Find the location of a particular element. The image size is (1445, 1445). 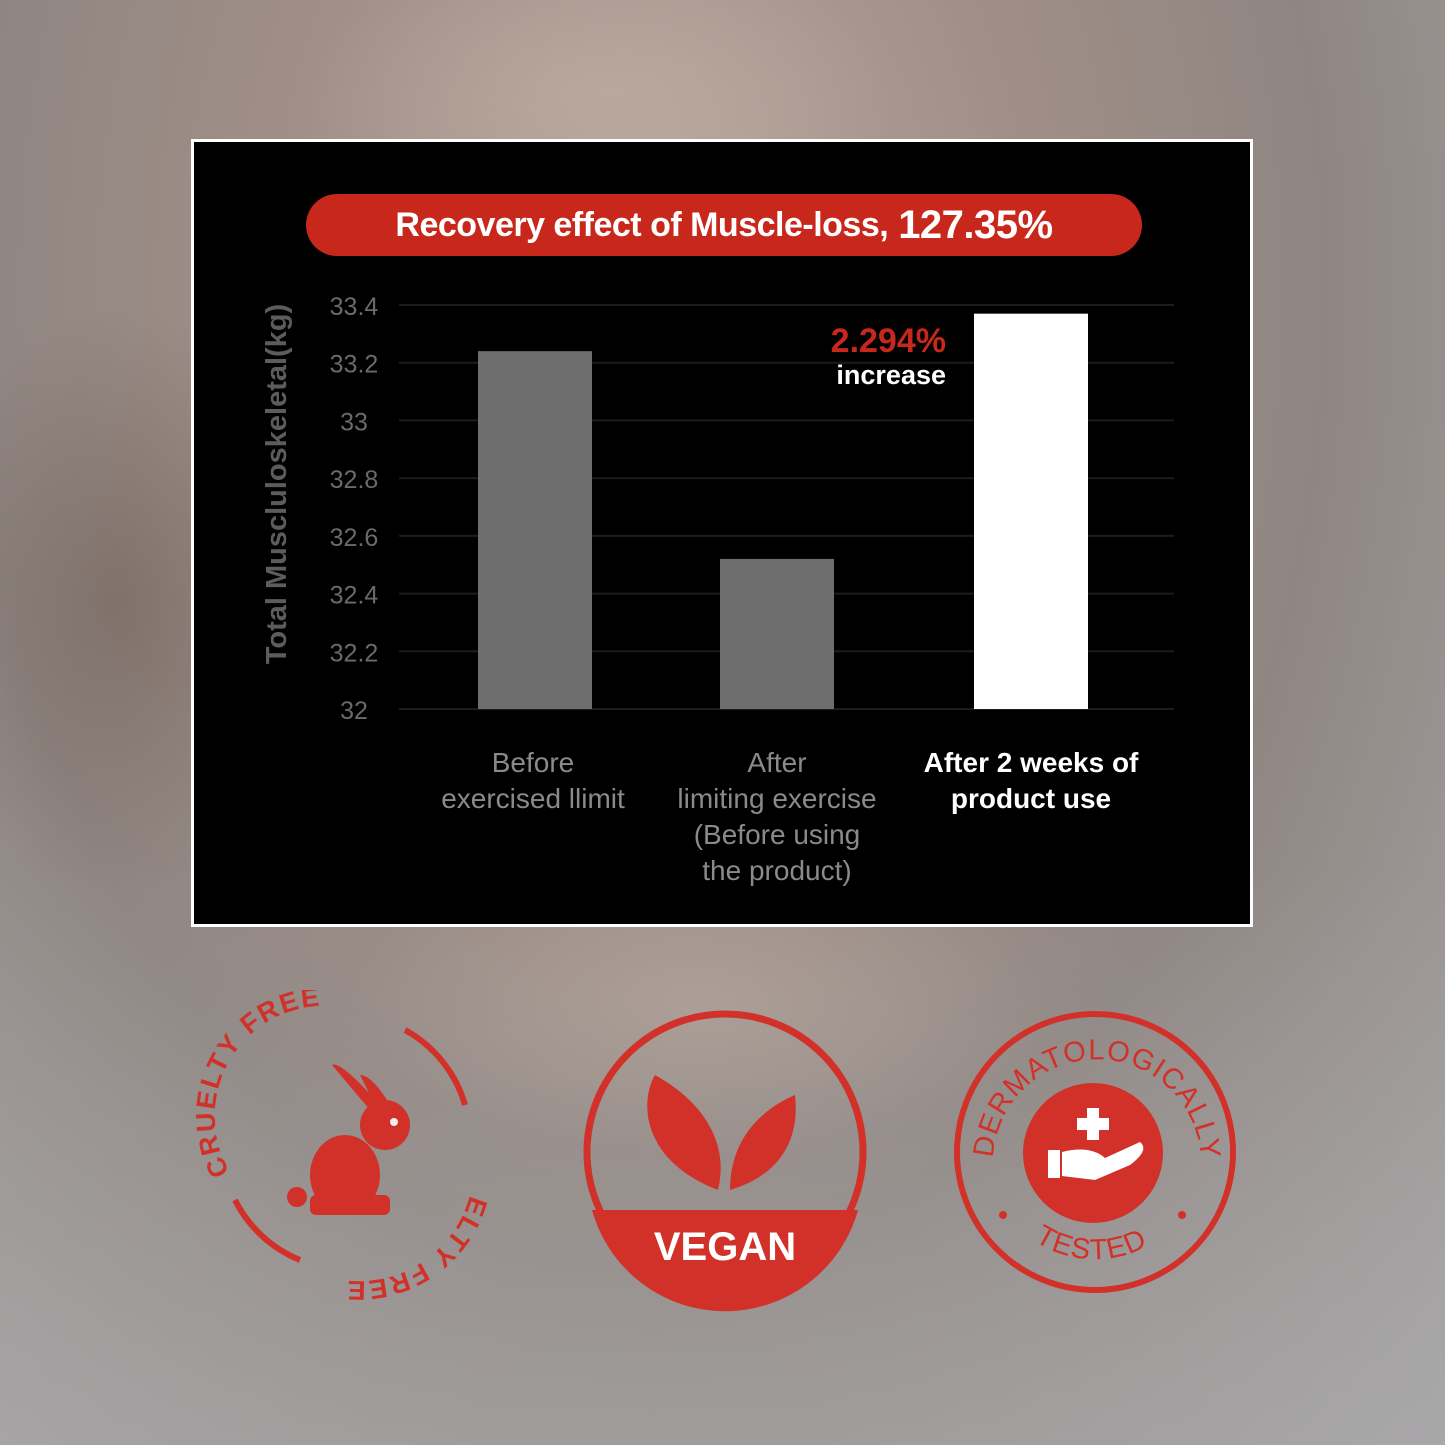

dermatologically-tested-badge: DERMATOLOGICALLY TESTED is located at coordinates (1095, 1152).